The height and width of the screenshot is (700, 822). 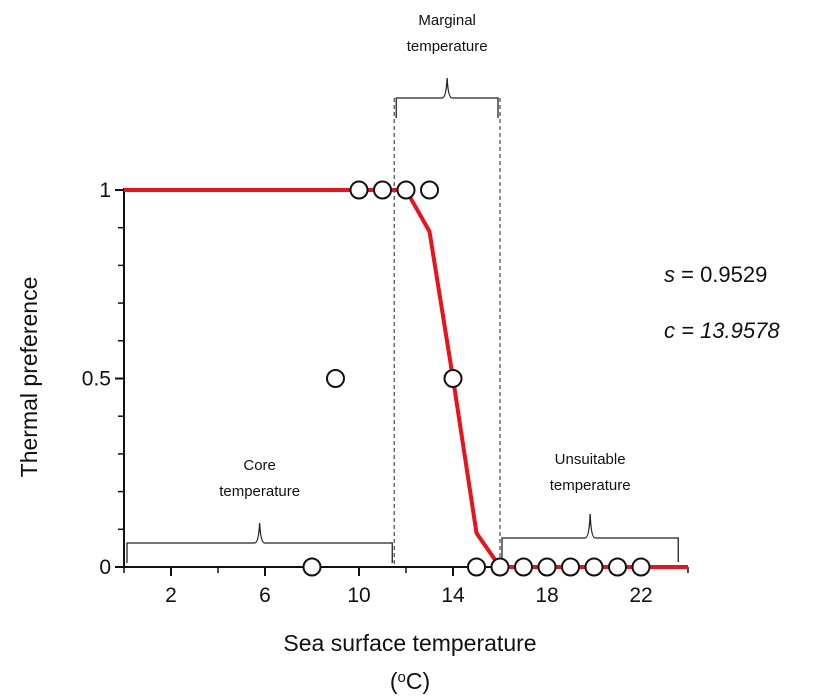 I want to click on x-axis-title: Sea surface temperature, so click(x=409, y=643).